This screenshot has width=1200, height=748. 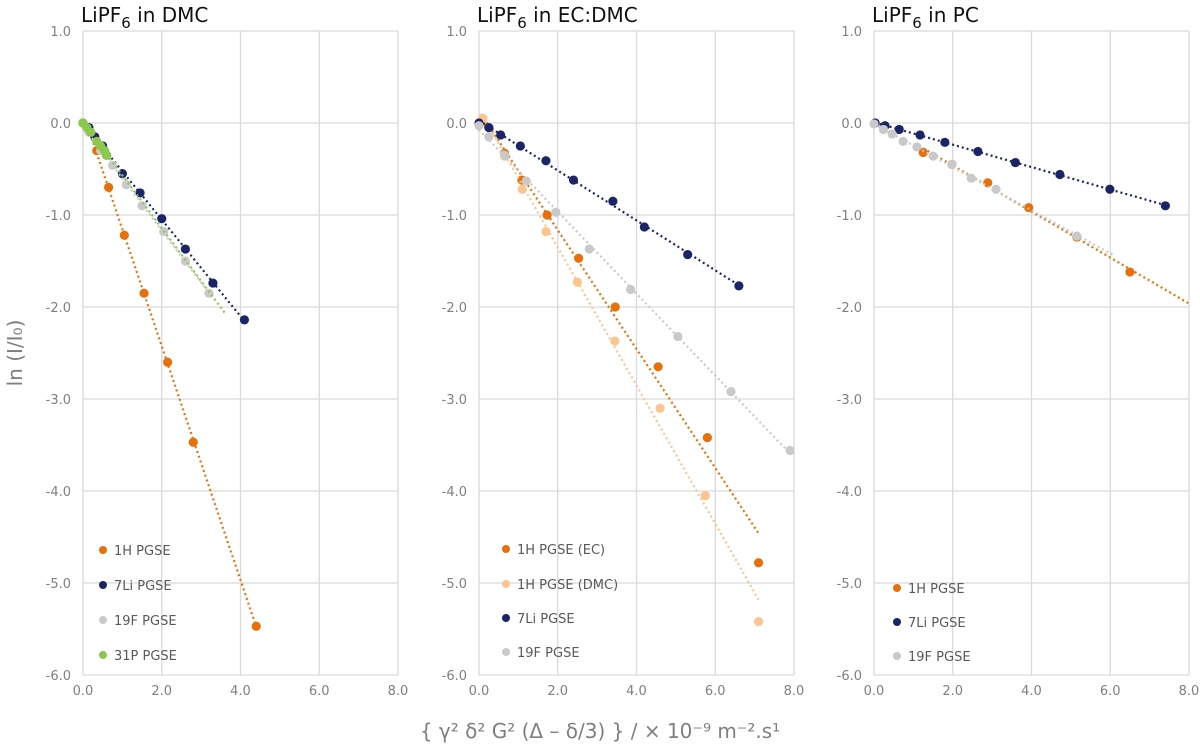 What do you see at coordinates (561, 550) in the screenshot?
I see `legend-label: 1H PGSE (EC)` at bounding box center [561, 550].